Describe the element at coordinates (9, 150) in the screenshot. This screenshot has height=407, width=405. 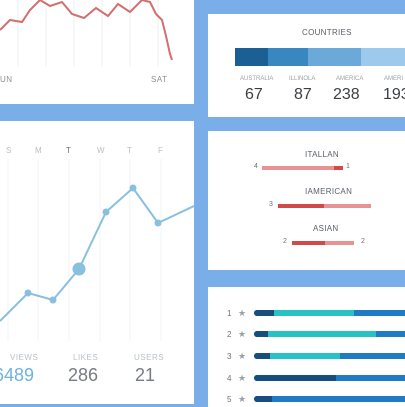
I see `day-label: S` at that location.